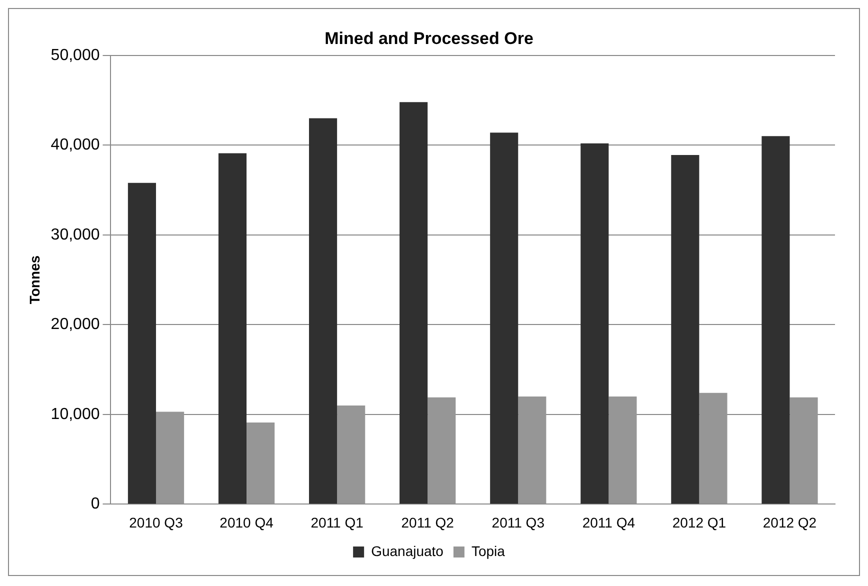  Describe the element at coordinates (95, 504) in the screenshot. I see `y-tick-label: 0` at that location.